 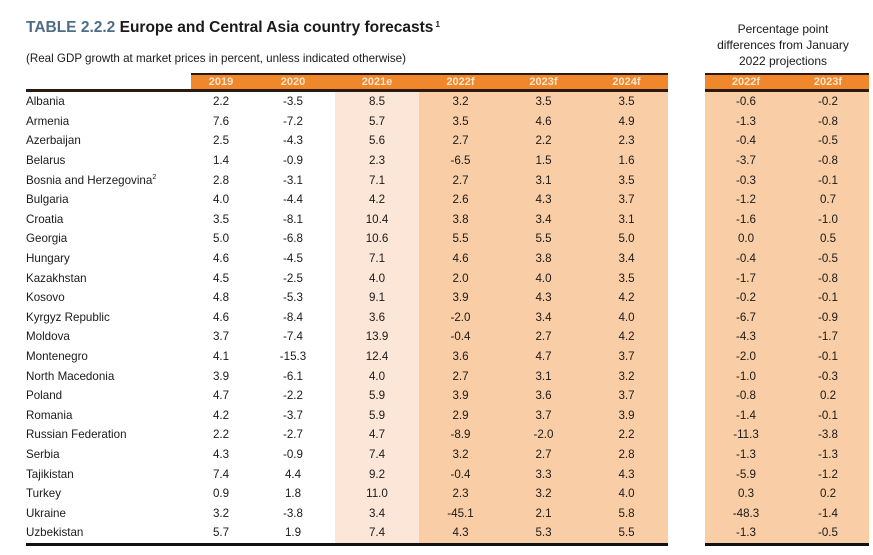 What do you see at coordinates (460, 121) in the screenshot?
I see `value-2022f: 3.5` at bounding box center [460, 121].